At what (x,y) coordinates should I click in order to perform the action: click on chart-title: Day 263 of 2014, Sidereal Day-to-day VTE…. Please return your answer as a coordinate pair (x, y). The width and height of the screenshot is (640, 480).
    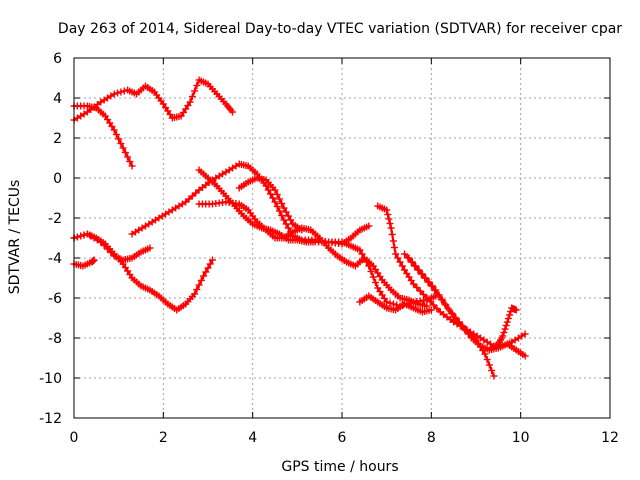
    Looking at the image, I should click on (340, 29).